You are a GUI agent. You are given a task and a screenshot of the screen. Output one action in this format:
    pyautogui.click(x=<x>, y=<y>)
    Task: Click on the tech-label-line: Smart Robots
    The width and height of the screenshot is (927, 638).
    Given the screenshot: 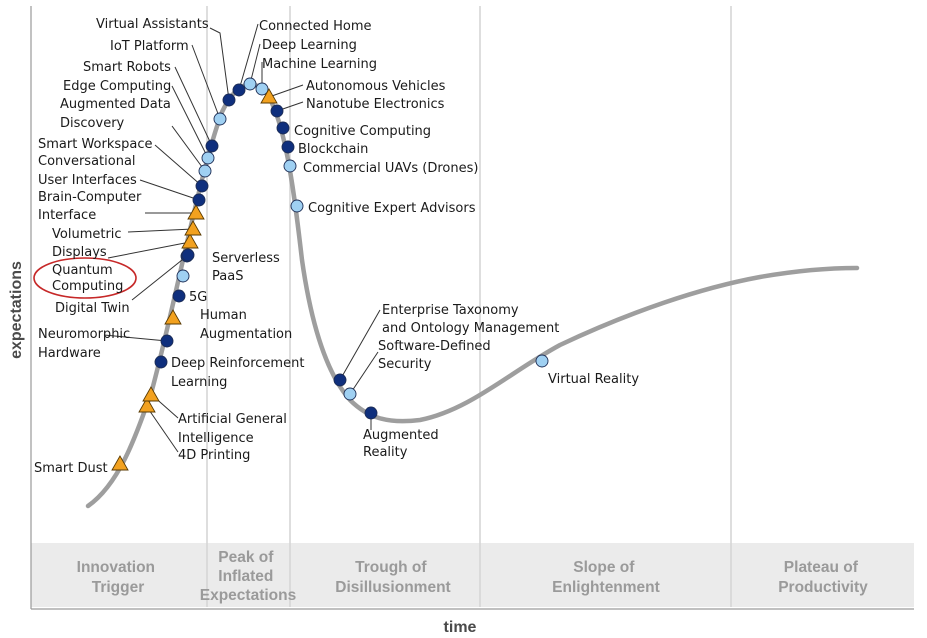 What is the action you would take?
    pyautogui.click(x=127, y=67)
    